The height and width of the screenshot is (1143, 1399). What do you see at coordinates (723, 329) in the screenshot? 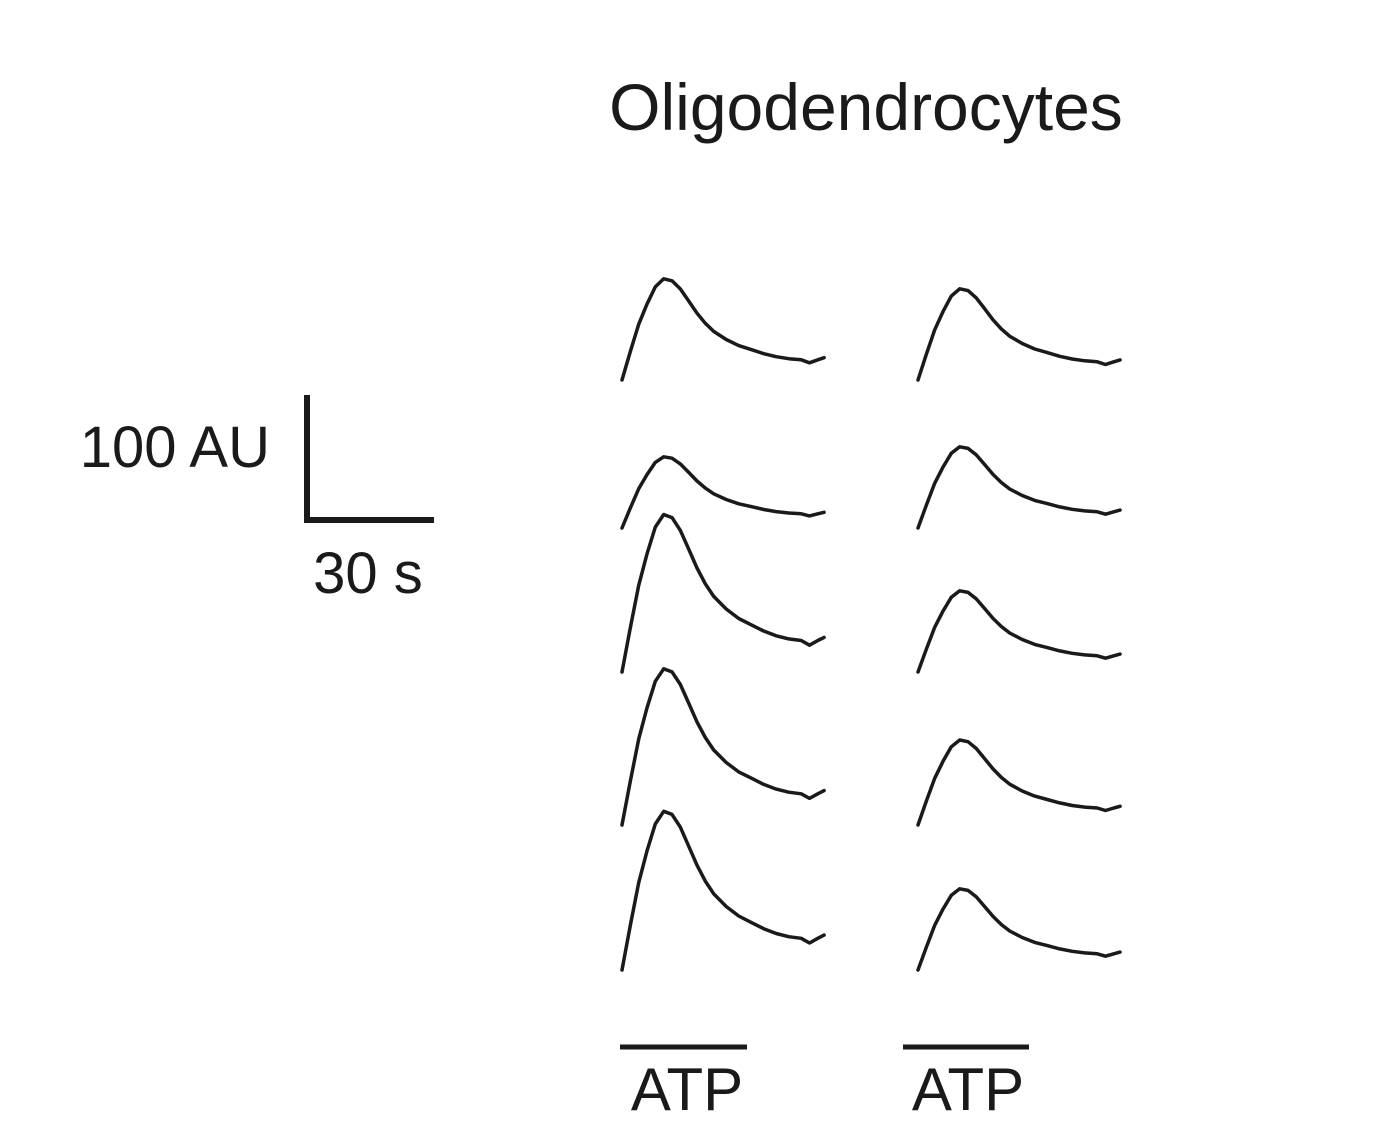
I see `trace-col1-row1` at bounding box center [723, 329].